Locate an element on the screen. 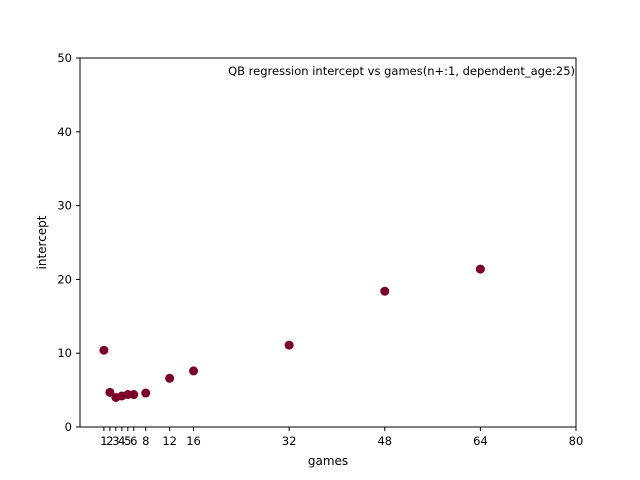 Image resolution: width=640 pixels, height=480 pixels. y-tick-label: 10 is located at coordinates (64, 353).